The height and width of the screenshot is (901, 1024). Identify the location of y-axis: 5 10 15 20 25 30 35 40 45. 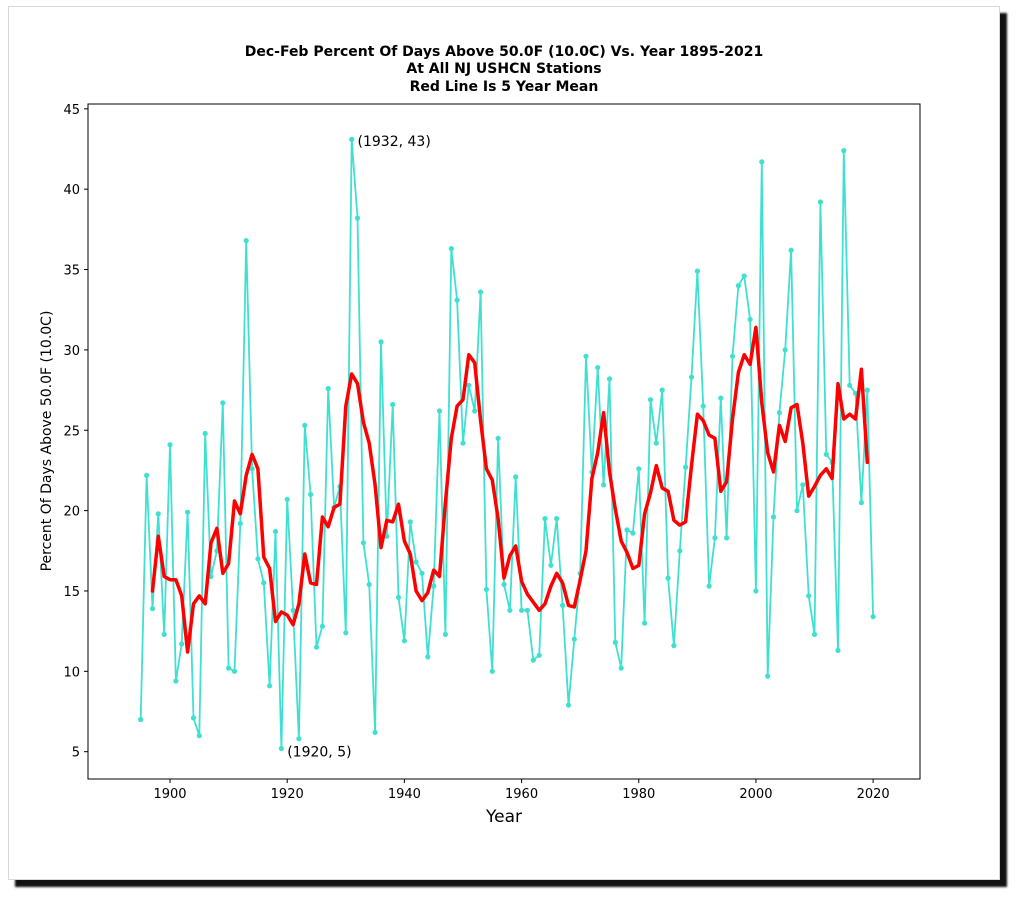
(75, 432).